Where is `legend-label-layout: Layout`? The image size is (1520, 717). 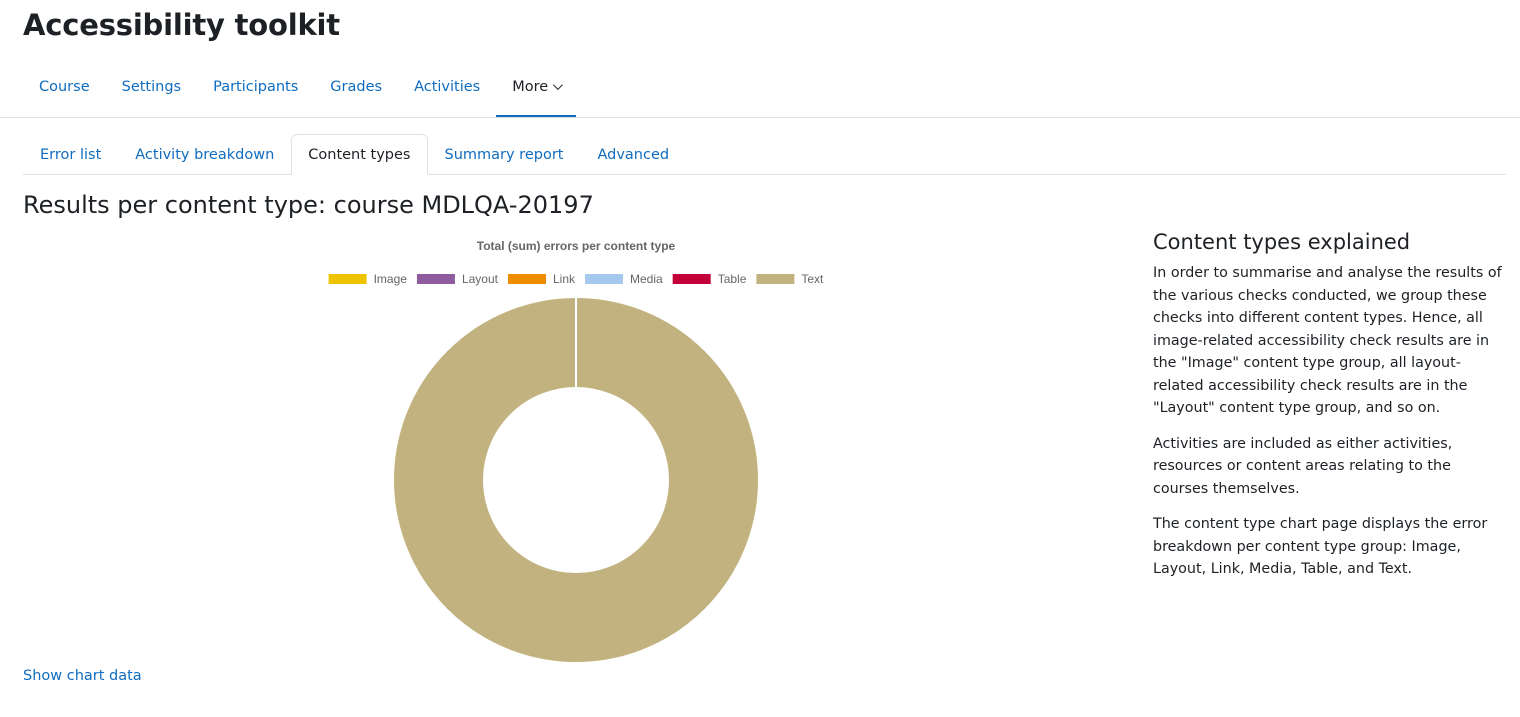 legend-label-layout: Layout is located at coordinates (480, 279).